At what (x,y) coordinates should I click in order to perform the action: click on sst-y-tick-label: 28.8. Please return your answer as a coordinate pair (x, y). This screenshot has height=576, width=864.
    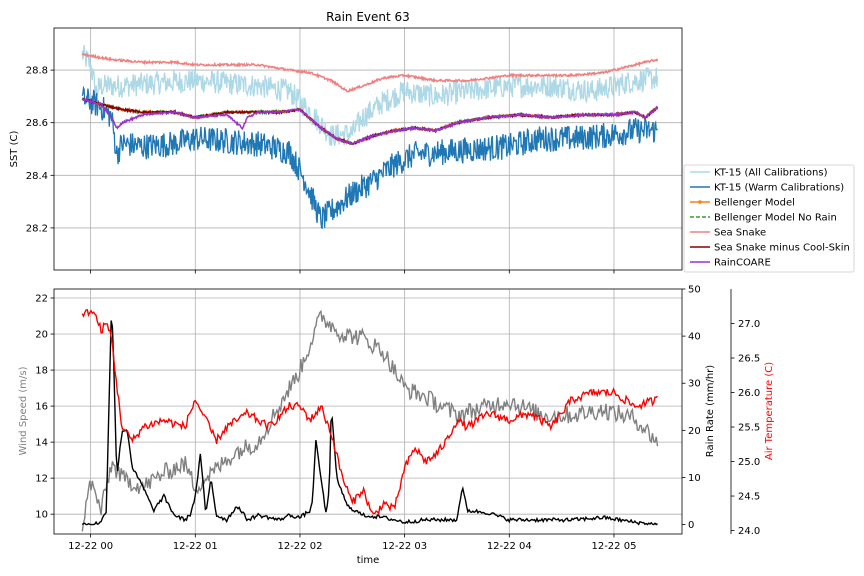
    Looking at the image, I should click on (37, 71).